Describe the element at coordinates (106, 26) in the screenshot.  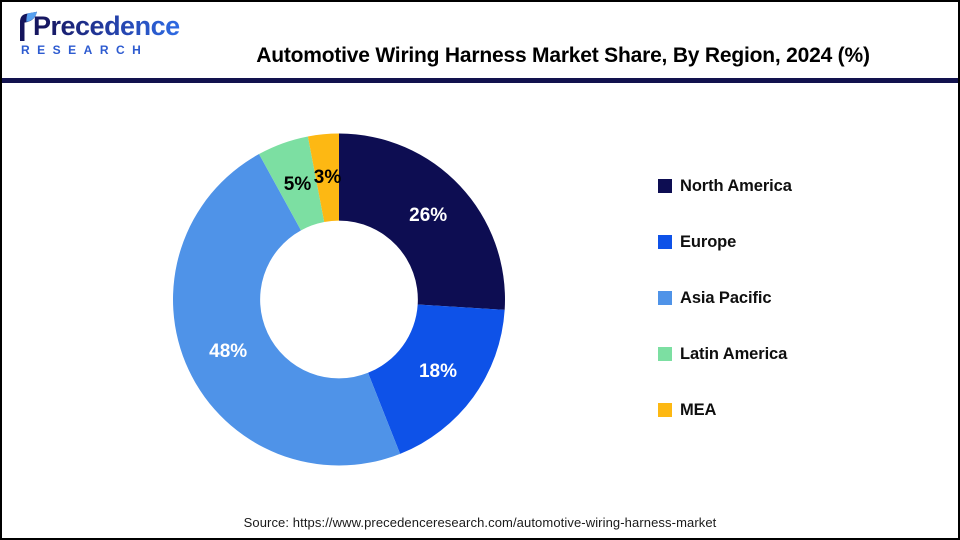
I see `logo-brand-text: Precedence` at that location.